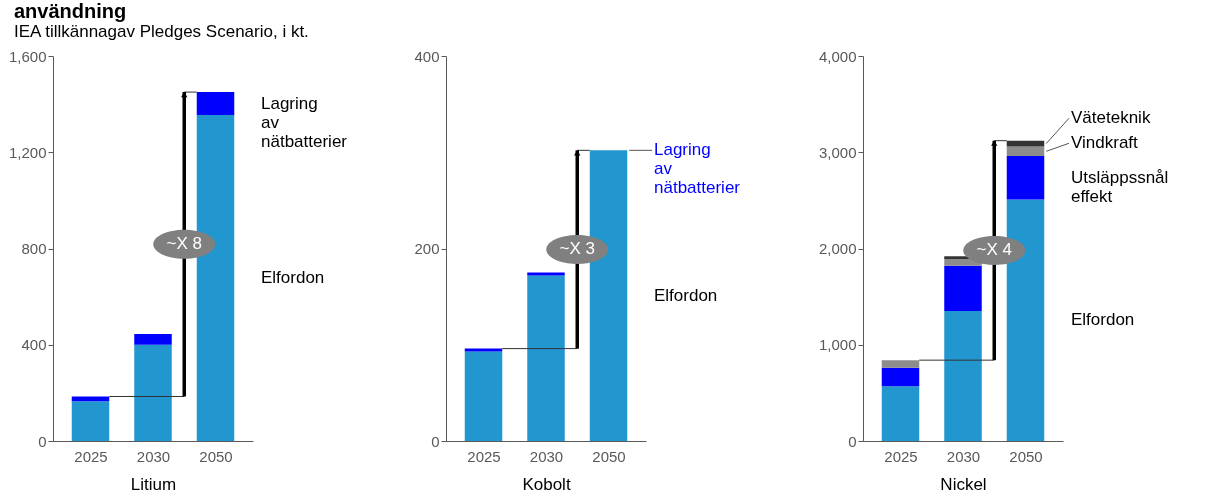 This screenshot has height=501, width=1216. What do you see at coordinates (837, 56) in the screenshot?
I see `y-tick-label: 4,000` at bounding box center [837, 56].